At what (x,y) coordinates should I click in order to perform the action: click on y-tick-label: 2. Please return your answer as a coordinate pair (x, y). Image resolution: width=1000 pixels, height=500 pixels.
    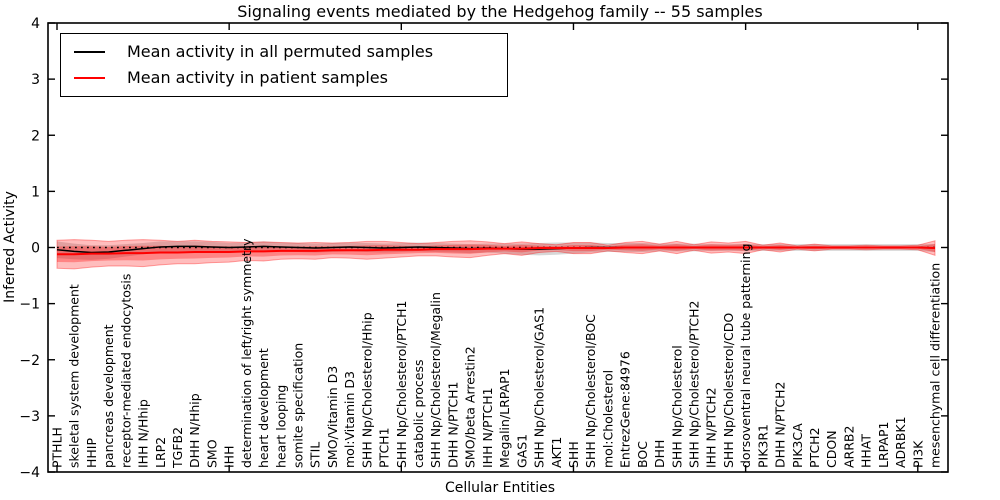
    Looking at the image, I should click on (35, 136).